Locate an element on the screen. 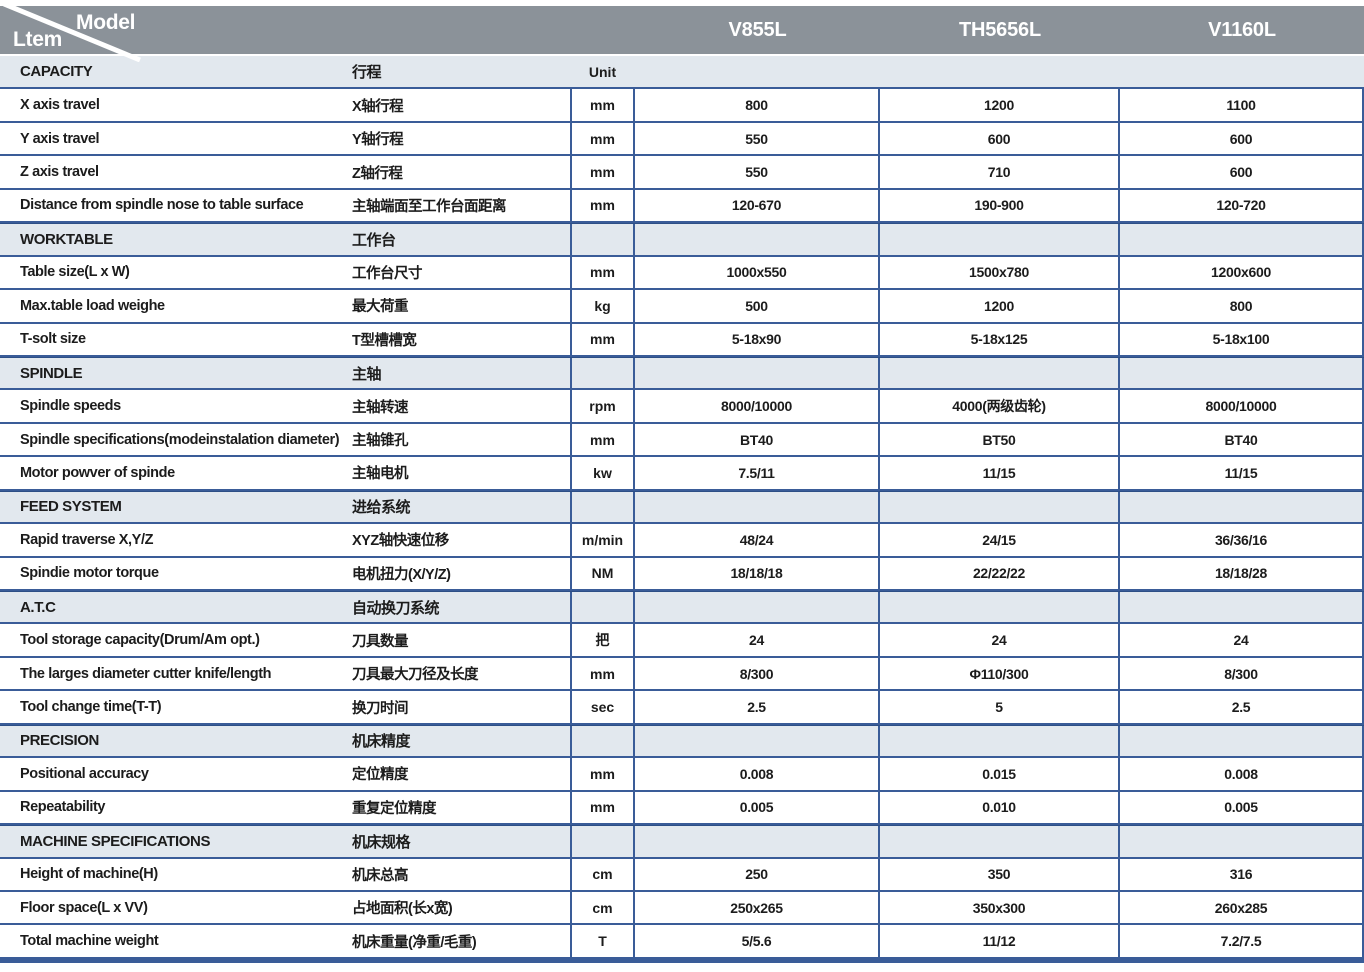  spec-unit: 把 is located at coordinates (602, 640).